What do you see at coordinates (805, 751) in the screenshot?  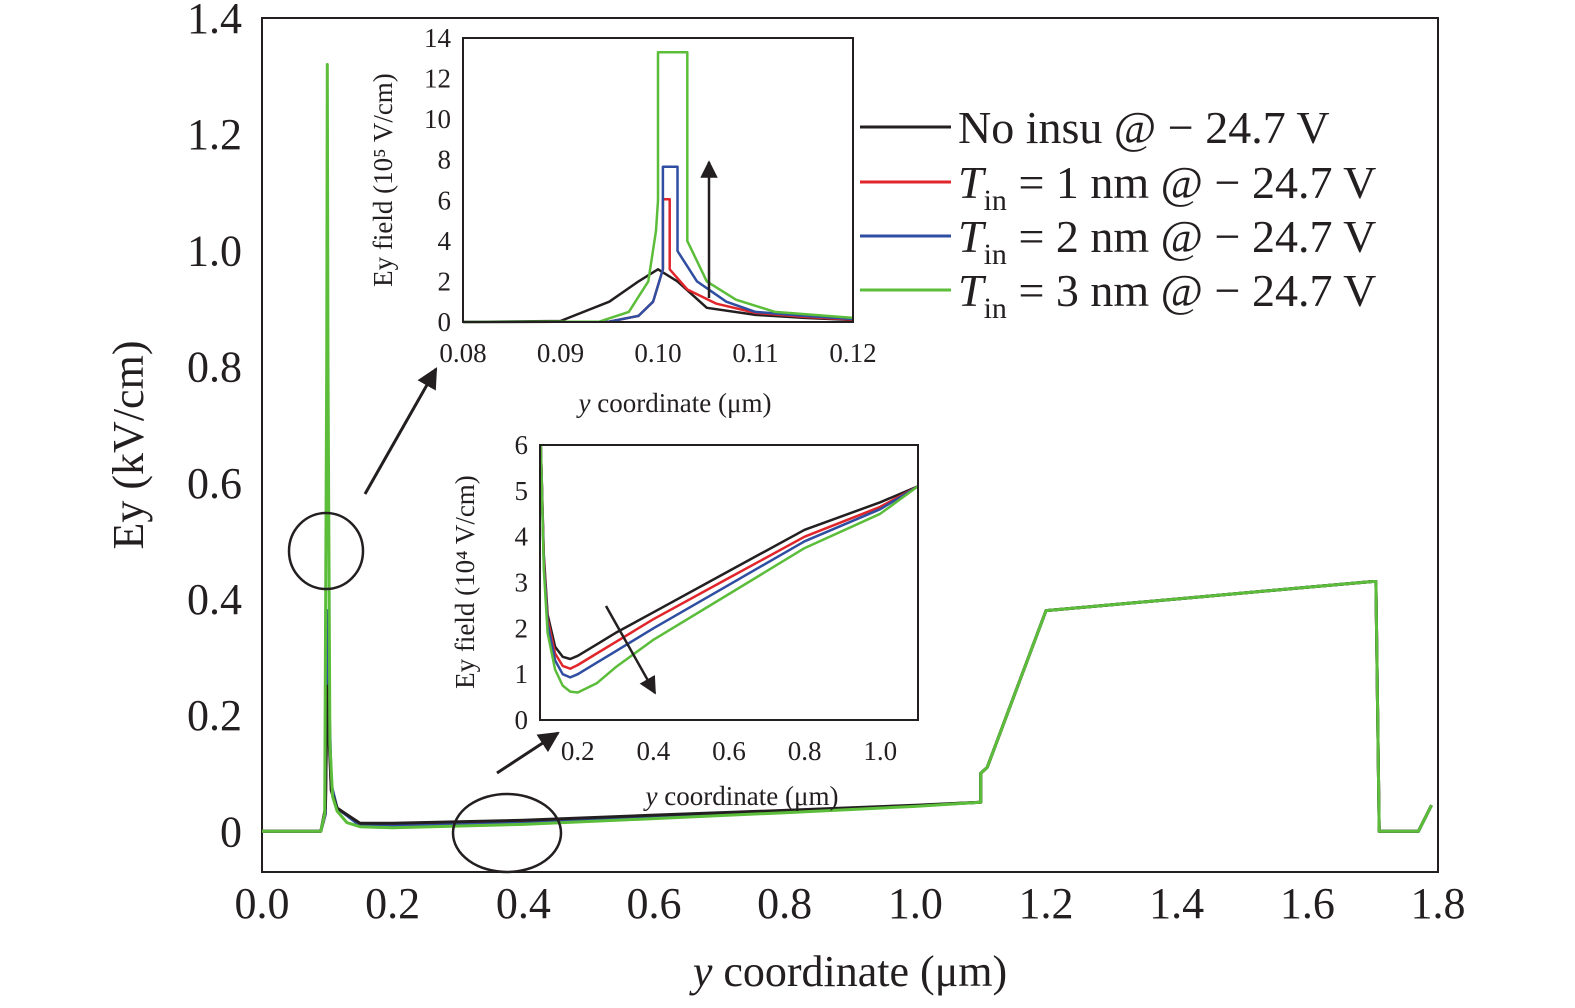 I see `inset-dip-x-tick-label: 0.8` at bounding box center [805, 751].